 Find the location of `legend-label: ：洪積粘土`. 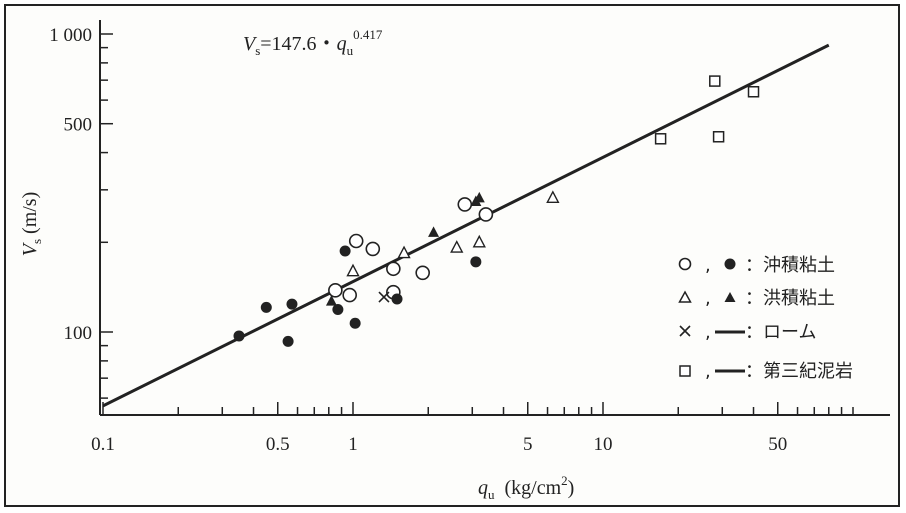

legend-label: ：洪積粘土 is located at coordinates (790, 298).